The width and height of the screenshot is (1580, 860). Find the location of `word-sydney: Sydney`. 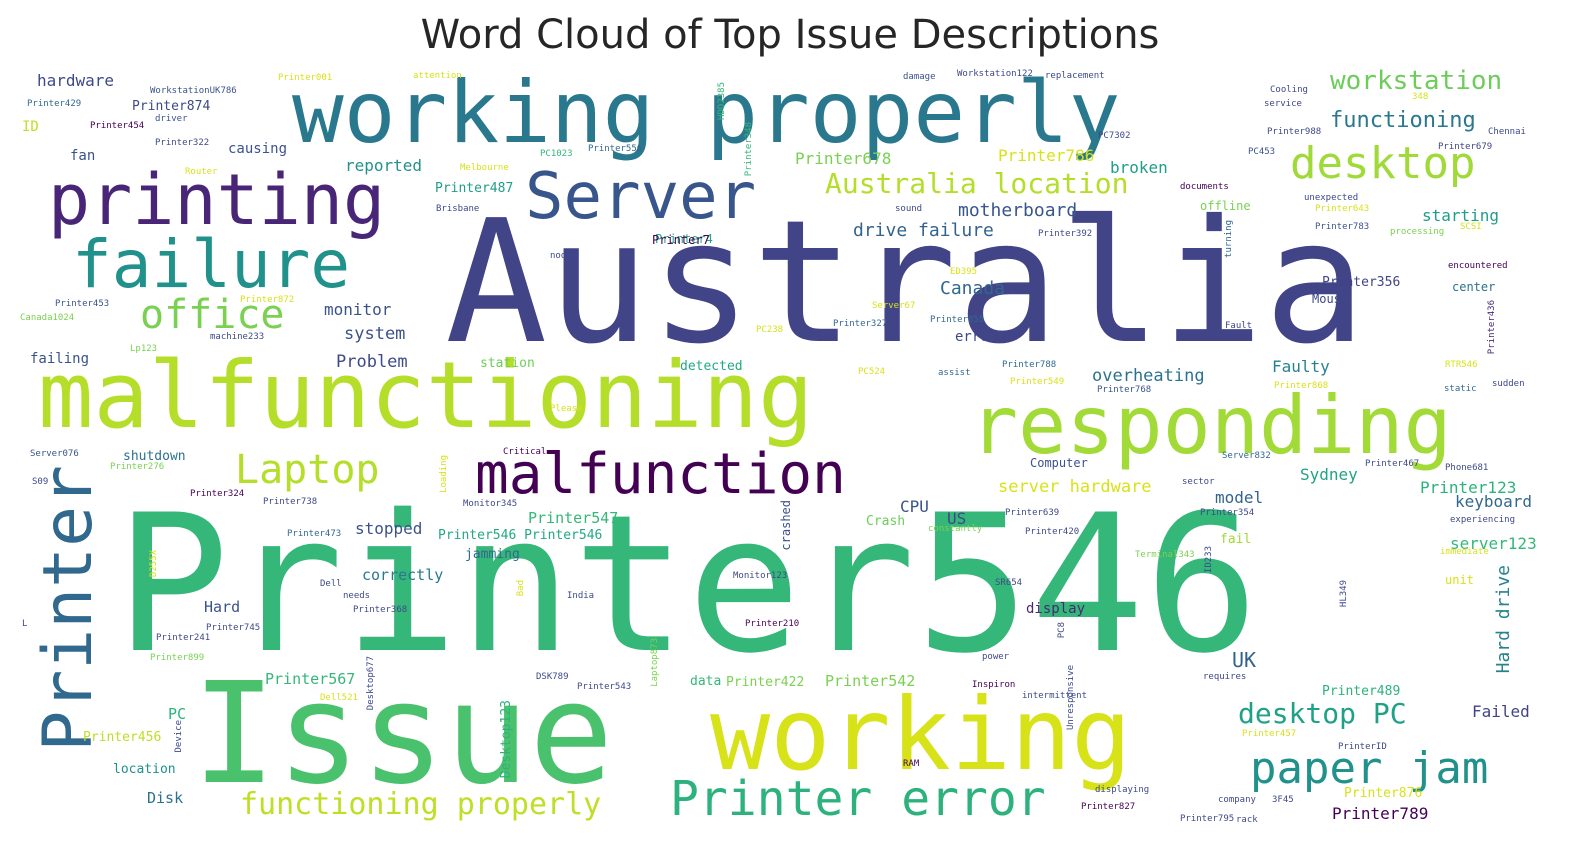

word-sydney: Sydney is located at coordinates (1329, 474).